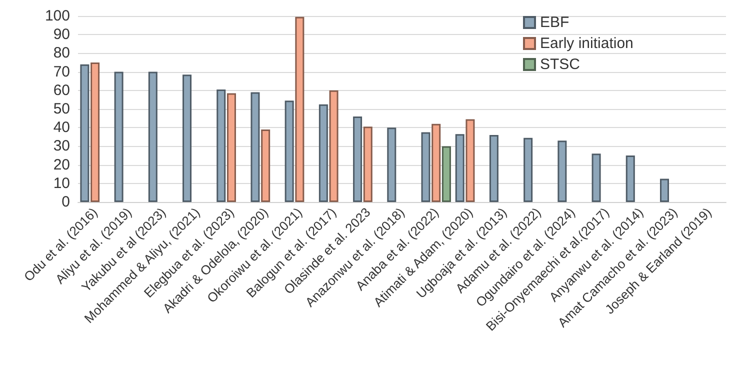 This screenshot has height=380, width=744. I want to click on y-tick-label: 70, so click(61, 71).